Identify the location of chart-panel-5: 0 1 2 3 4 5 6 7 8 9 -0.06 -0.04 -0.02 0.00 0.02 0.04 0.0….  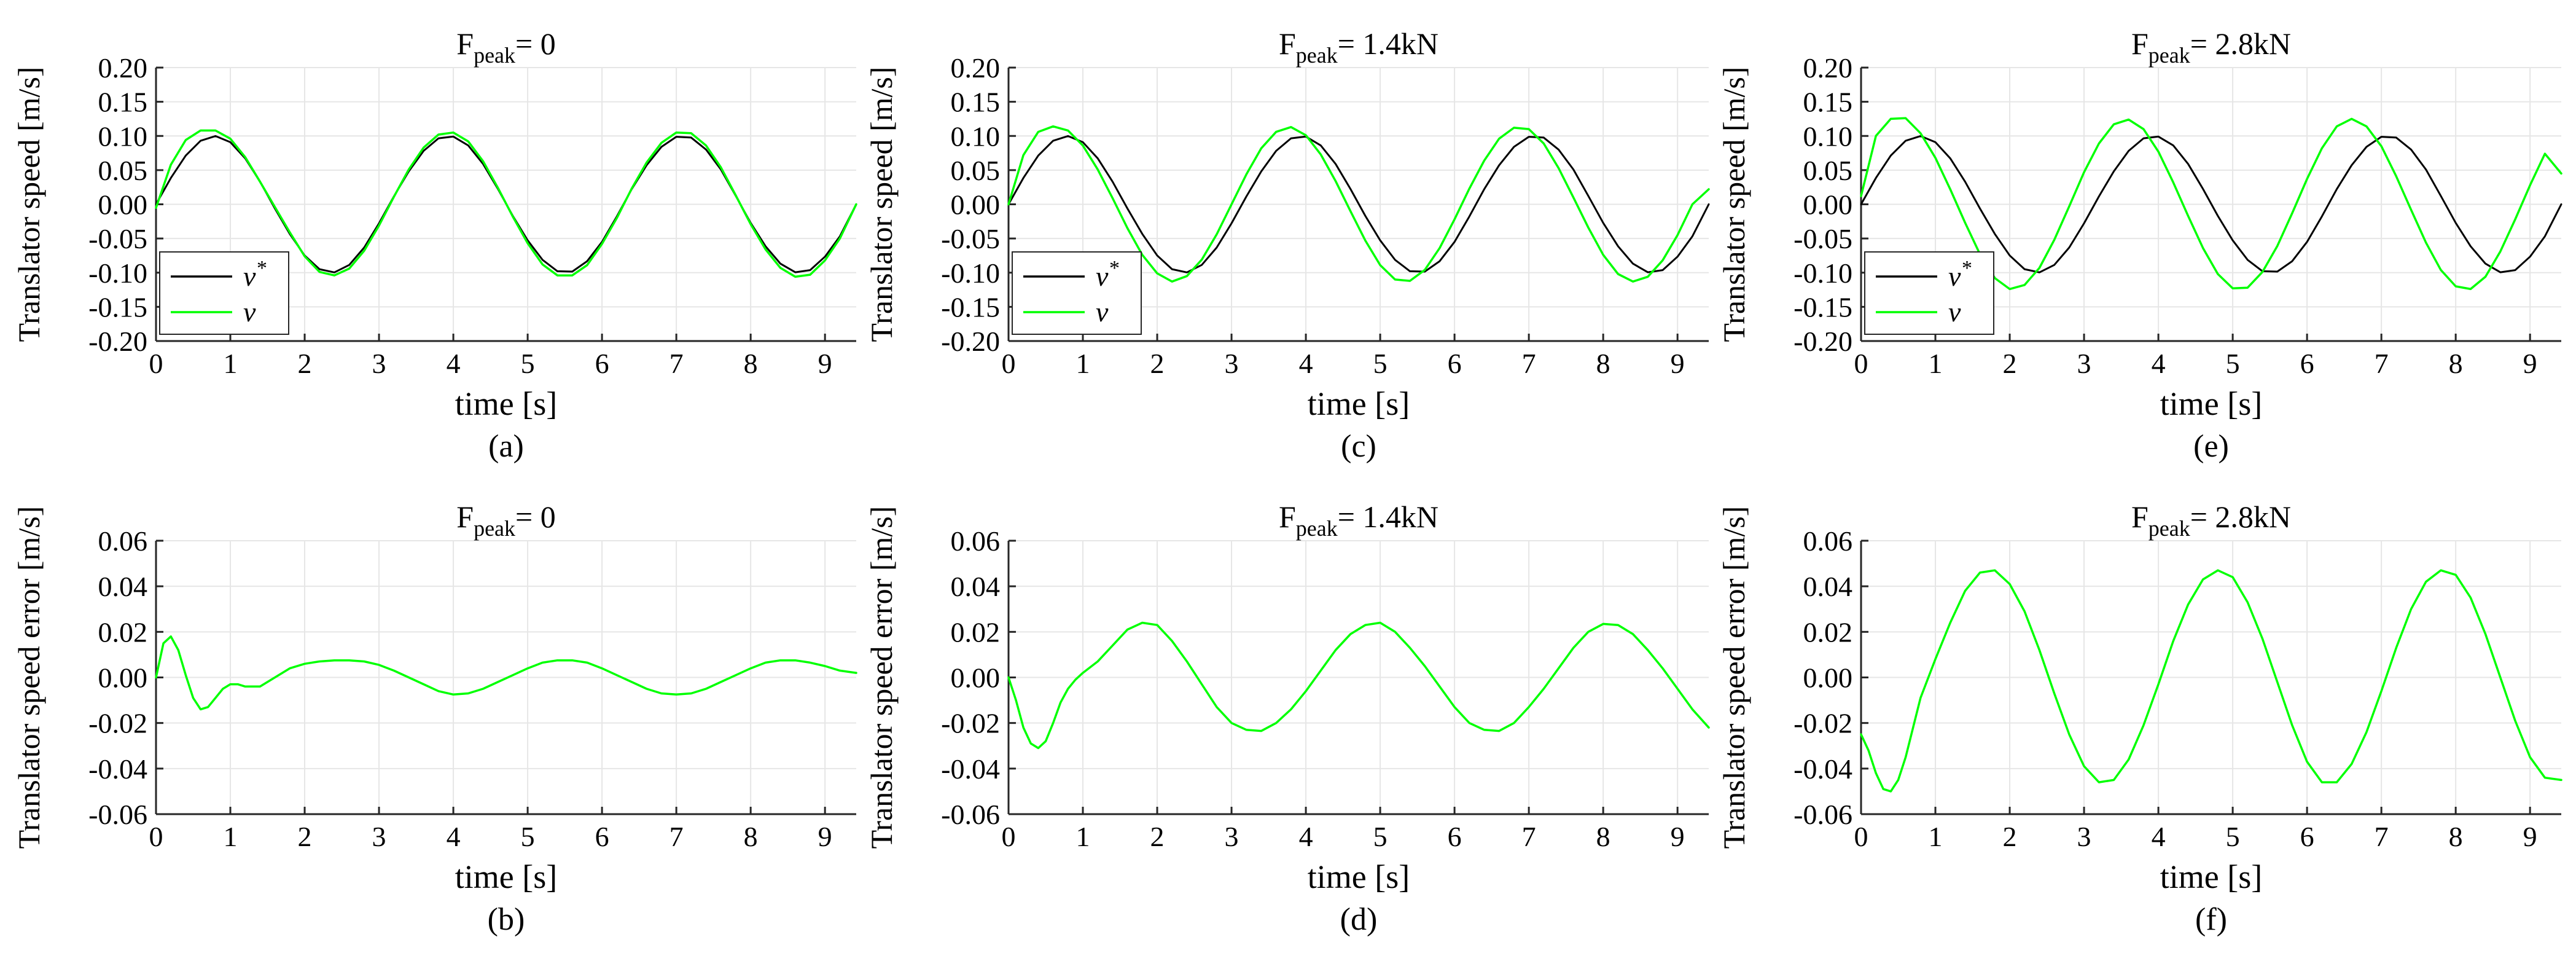
(2139, 718).